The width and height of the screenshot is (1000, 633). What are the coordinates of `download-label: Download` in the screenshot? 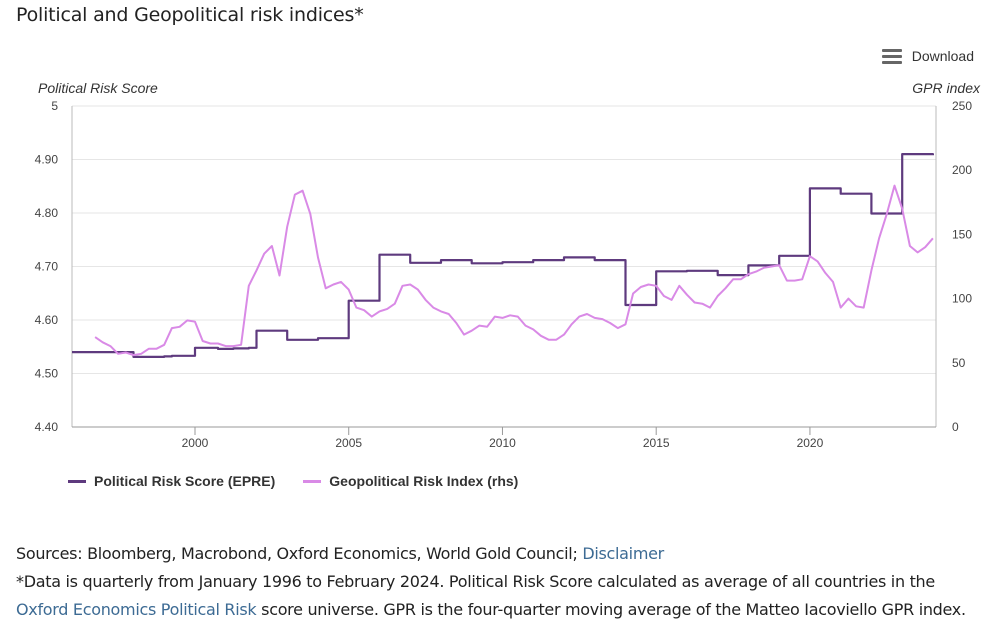 It's located at (942, 56).